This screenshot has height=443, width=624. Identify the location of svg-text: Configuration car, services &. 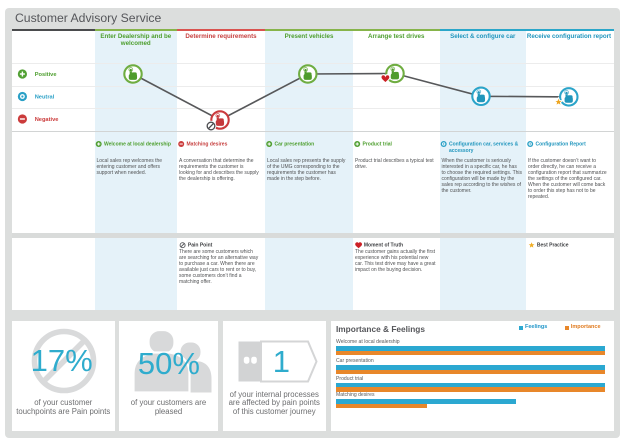
(484, 144).